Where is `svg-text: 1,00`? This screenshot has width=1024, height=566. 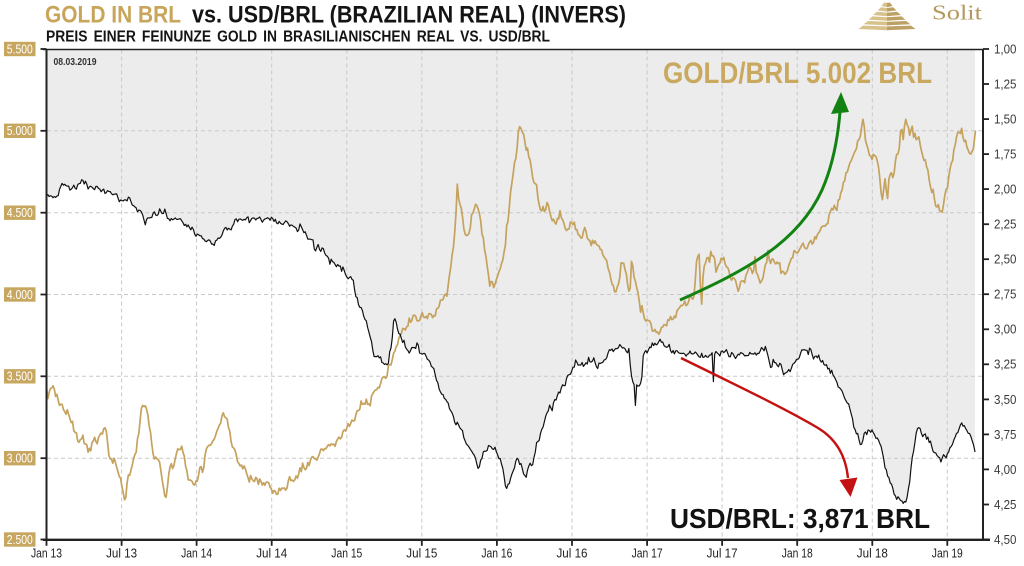
svg-text: 1,00 is located at coordinates (1005, 49).